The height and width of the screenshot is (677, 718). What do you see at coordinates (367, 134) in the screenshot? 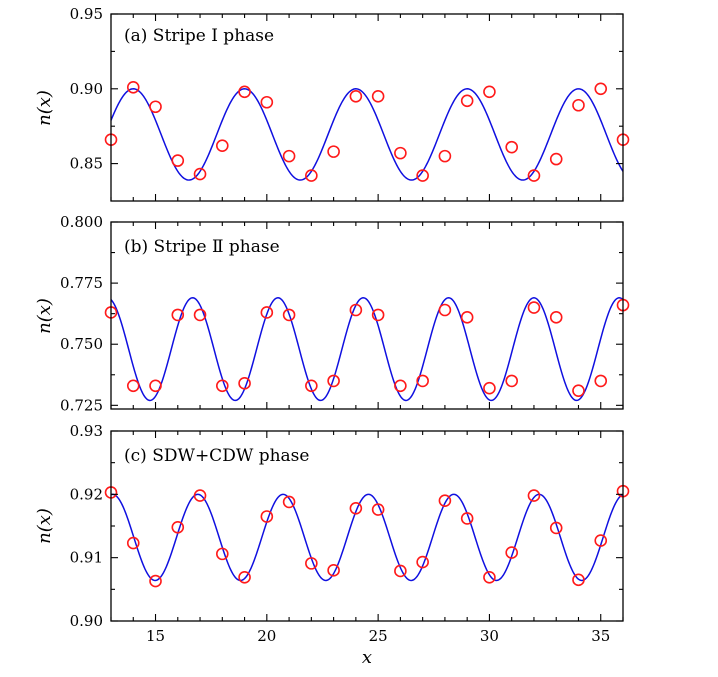
I see `panel-a-fit-line` at bounding box center [367, 134].